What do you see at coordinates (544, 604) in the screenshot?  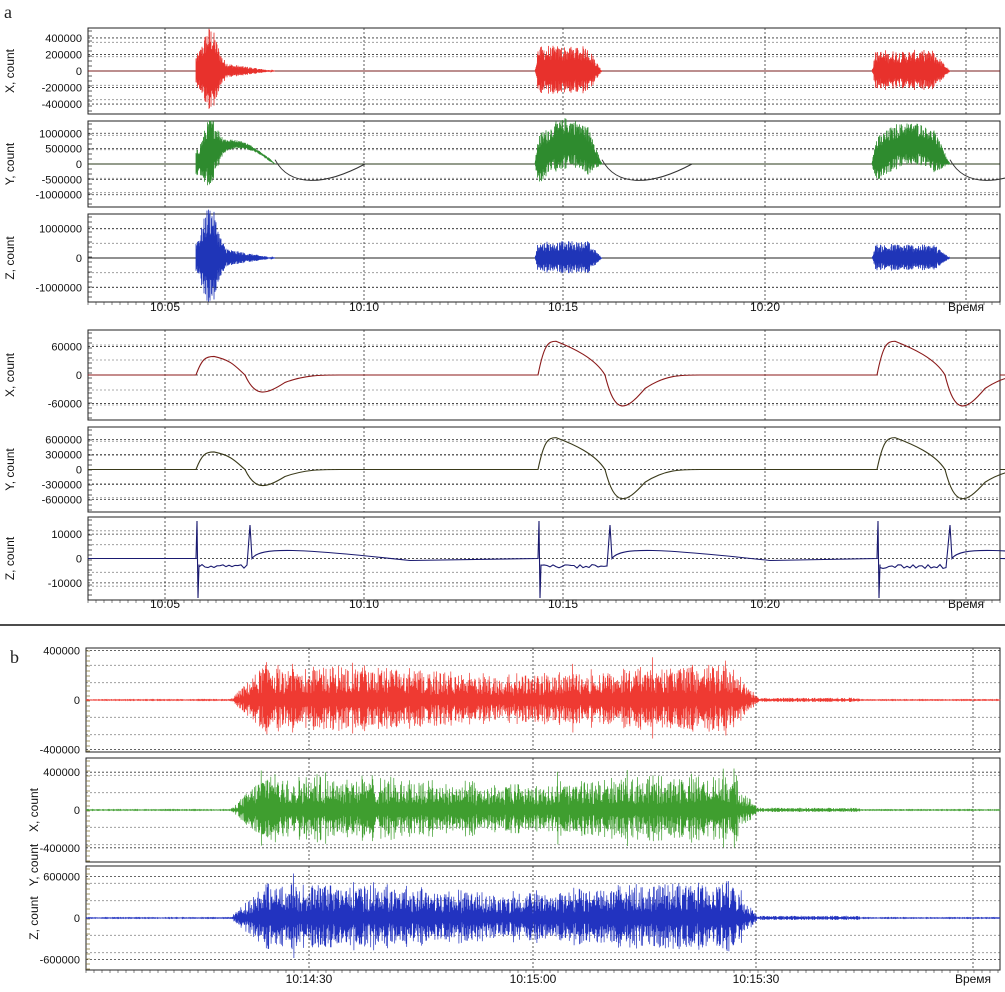 I see `x-axis-a-bottom: 10:05 10:10 10:15 10:20 Время` at bounding box center [544, 604].